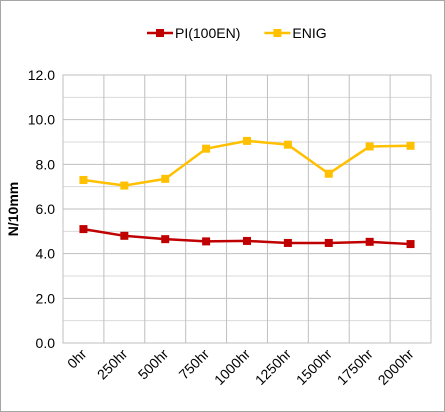 This screenshot has height=412, width=445. I want to click on y-tick-label: 8.0, so click(46, 164).